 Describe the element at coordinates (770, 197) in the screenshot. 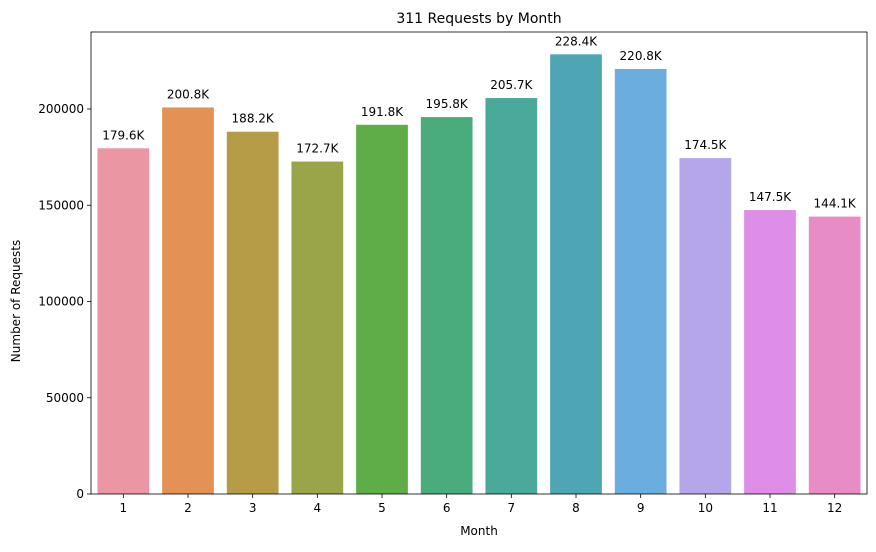

I see `data-label-month-11: 147.5K` at that location.